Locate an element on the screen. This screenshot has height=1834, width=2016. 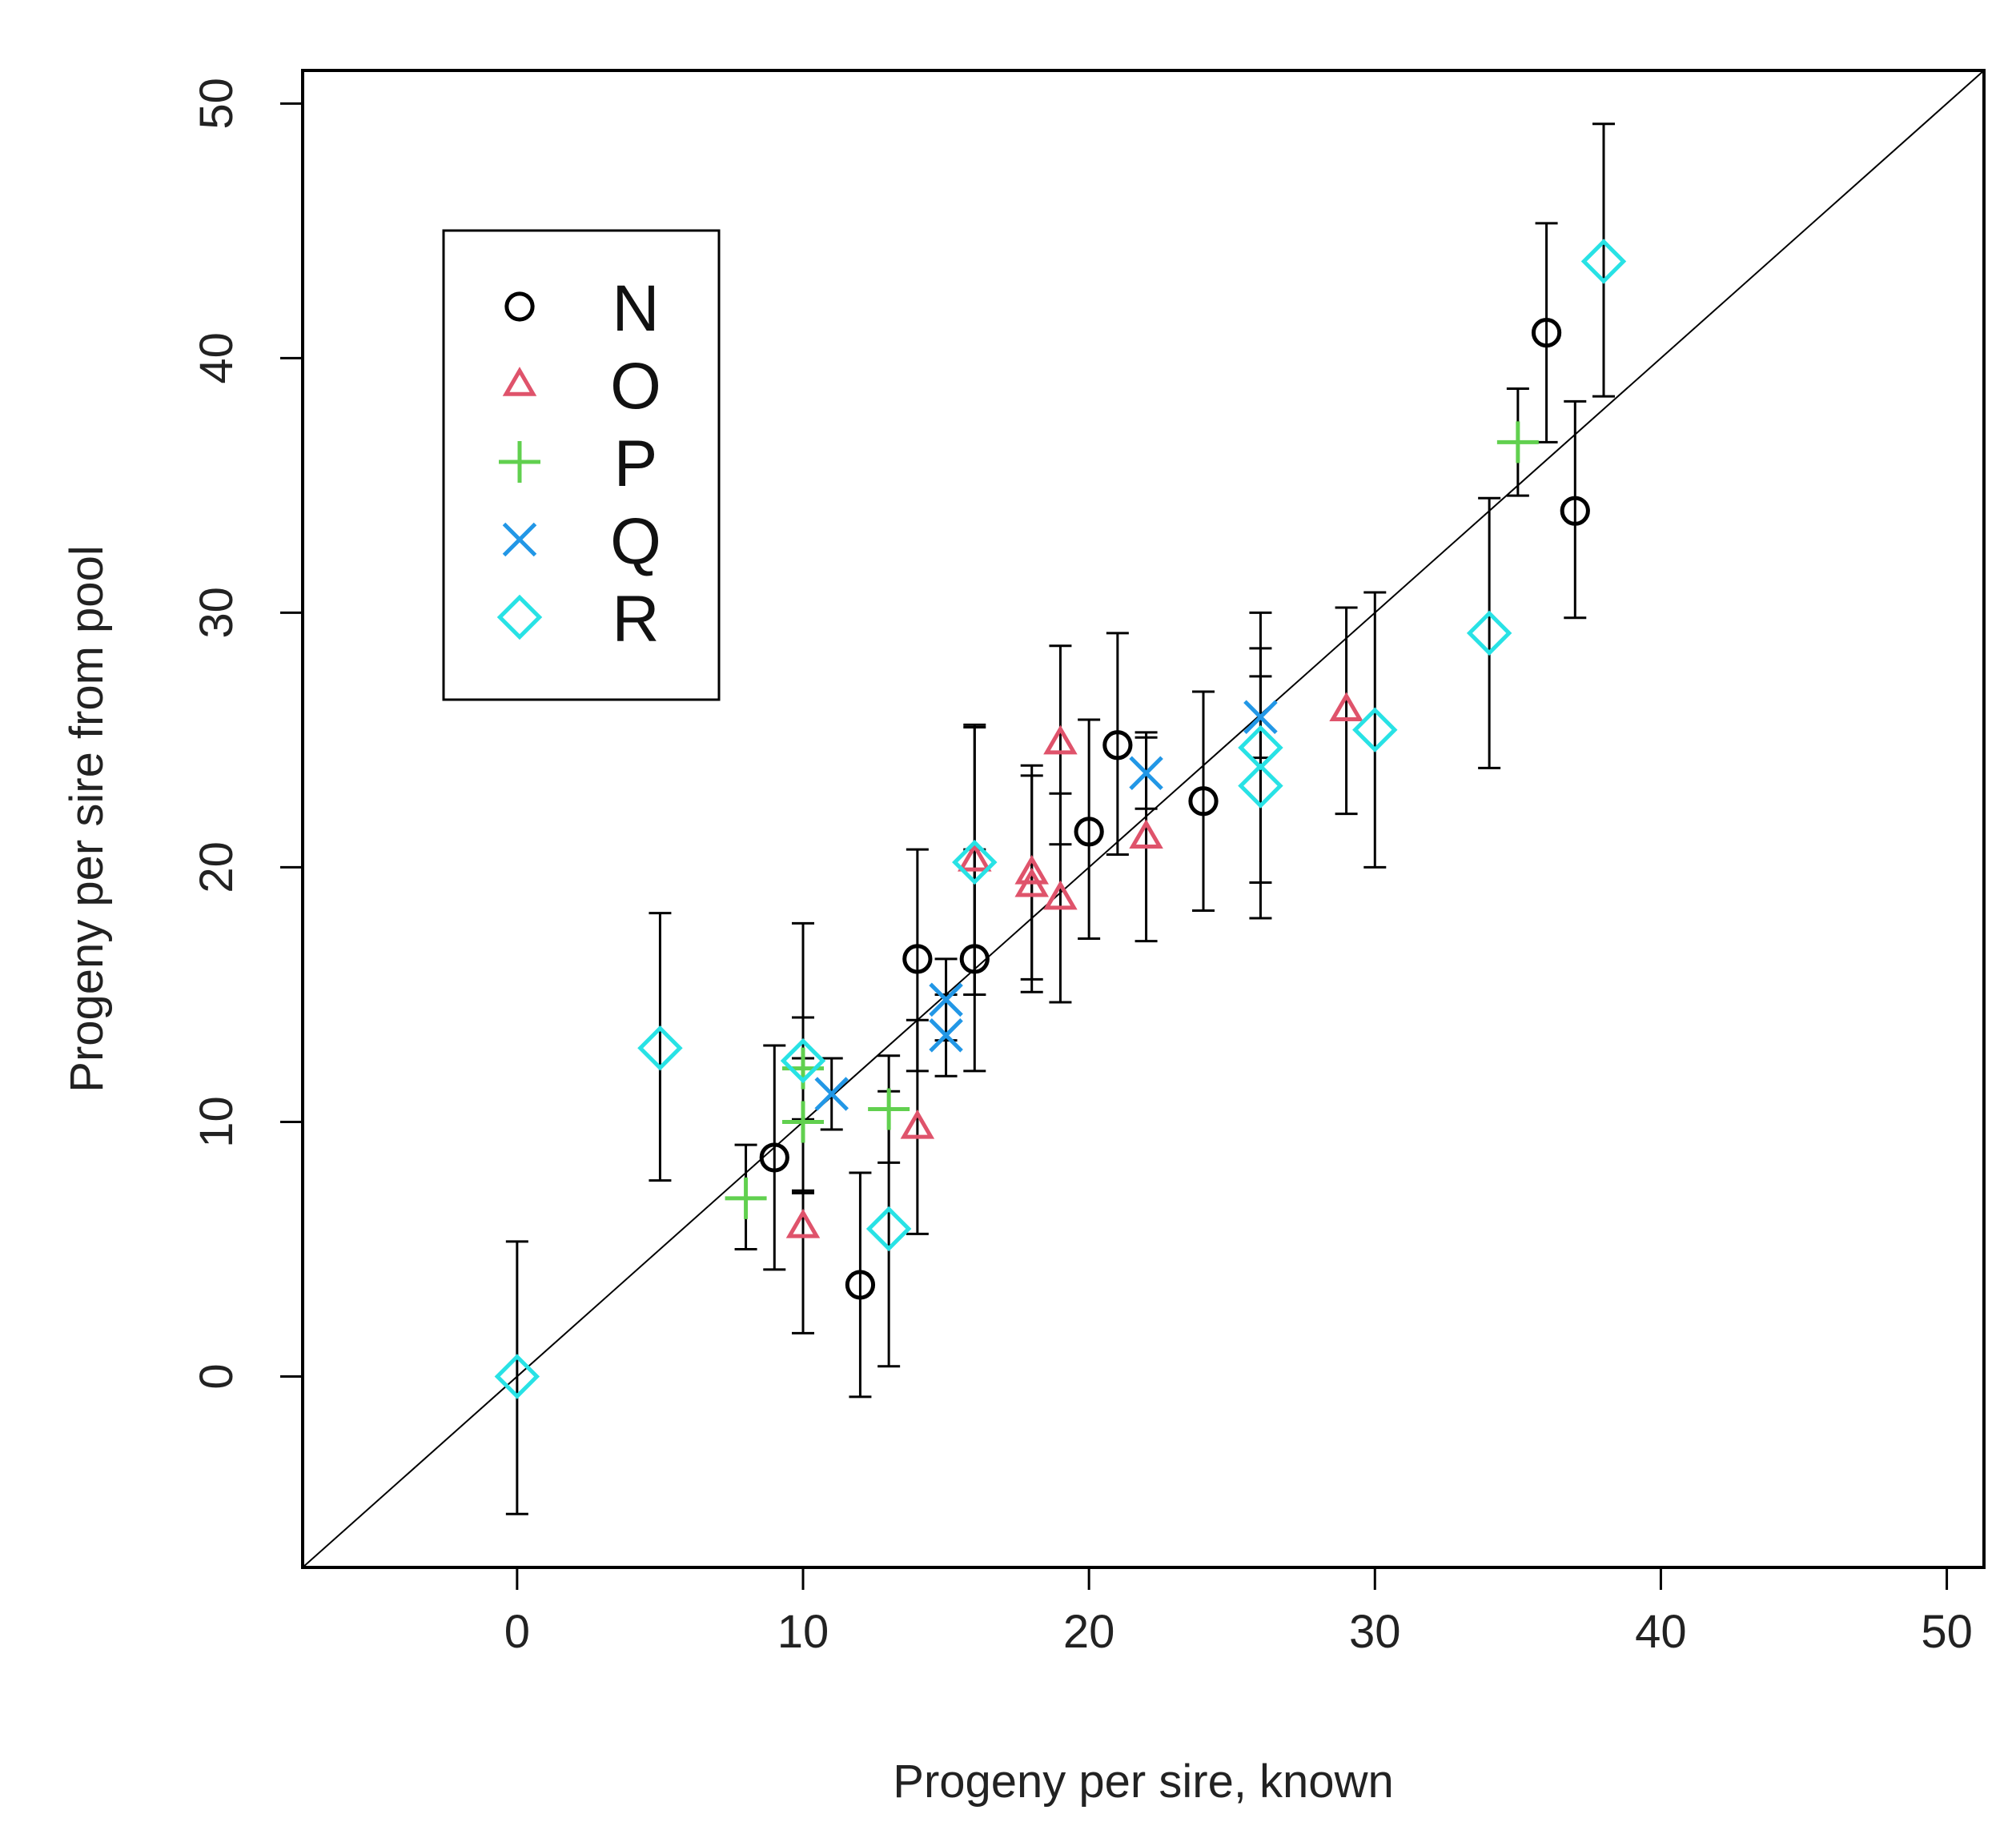
x-tick-label: 20 is located at coordinates (1089, 1632).